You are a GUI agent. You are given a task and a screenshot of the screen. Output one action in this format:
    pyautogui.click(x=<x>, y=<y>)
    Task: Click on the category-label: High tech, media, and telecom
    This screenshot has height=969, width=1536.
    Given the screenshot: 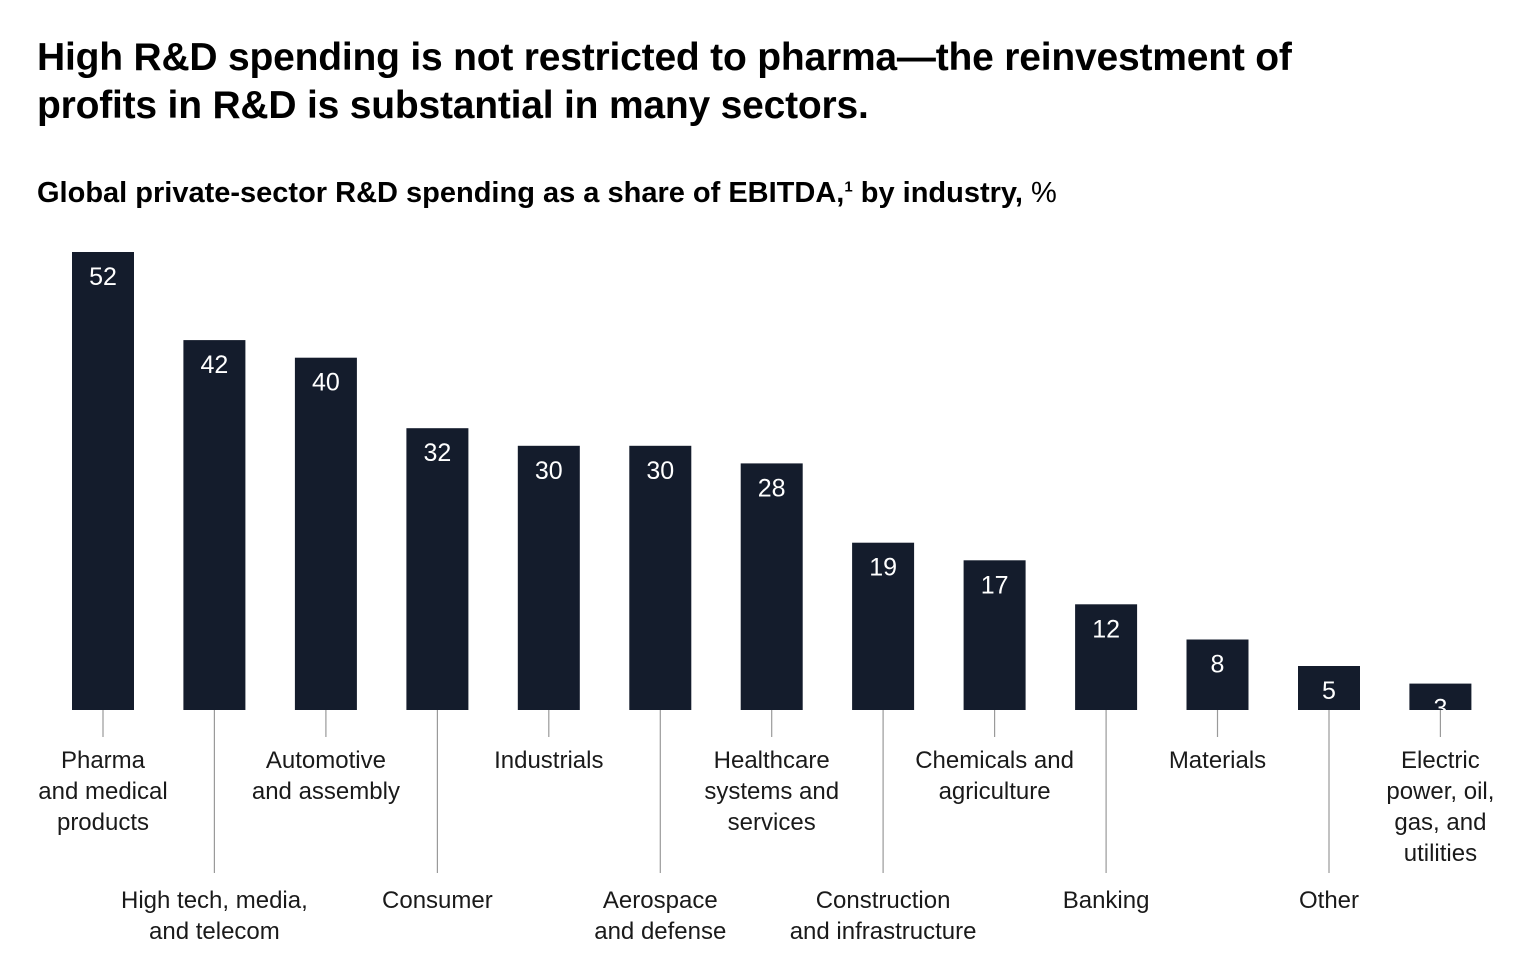 What is the action you would take?
    pyautogui.click(x=214, y=916)
    